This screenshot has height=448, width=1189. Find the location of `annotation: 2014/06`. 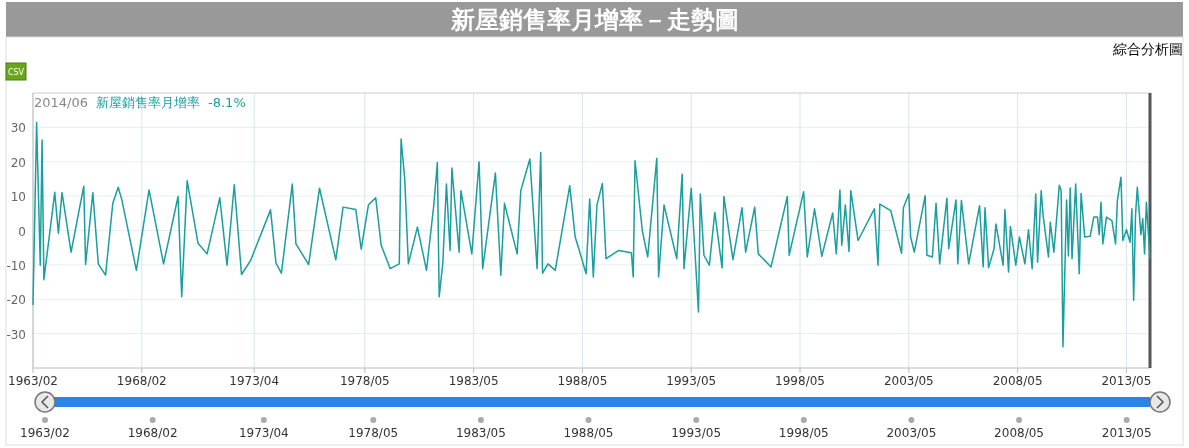

annotation: 2014/06 is located at coordinates (61, 102).